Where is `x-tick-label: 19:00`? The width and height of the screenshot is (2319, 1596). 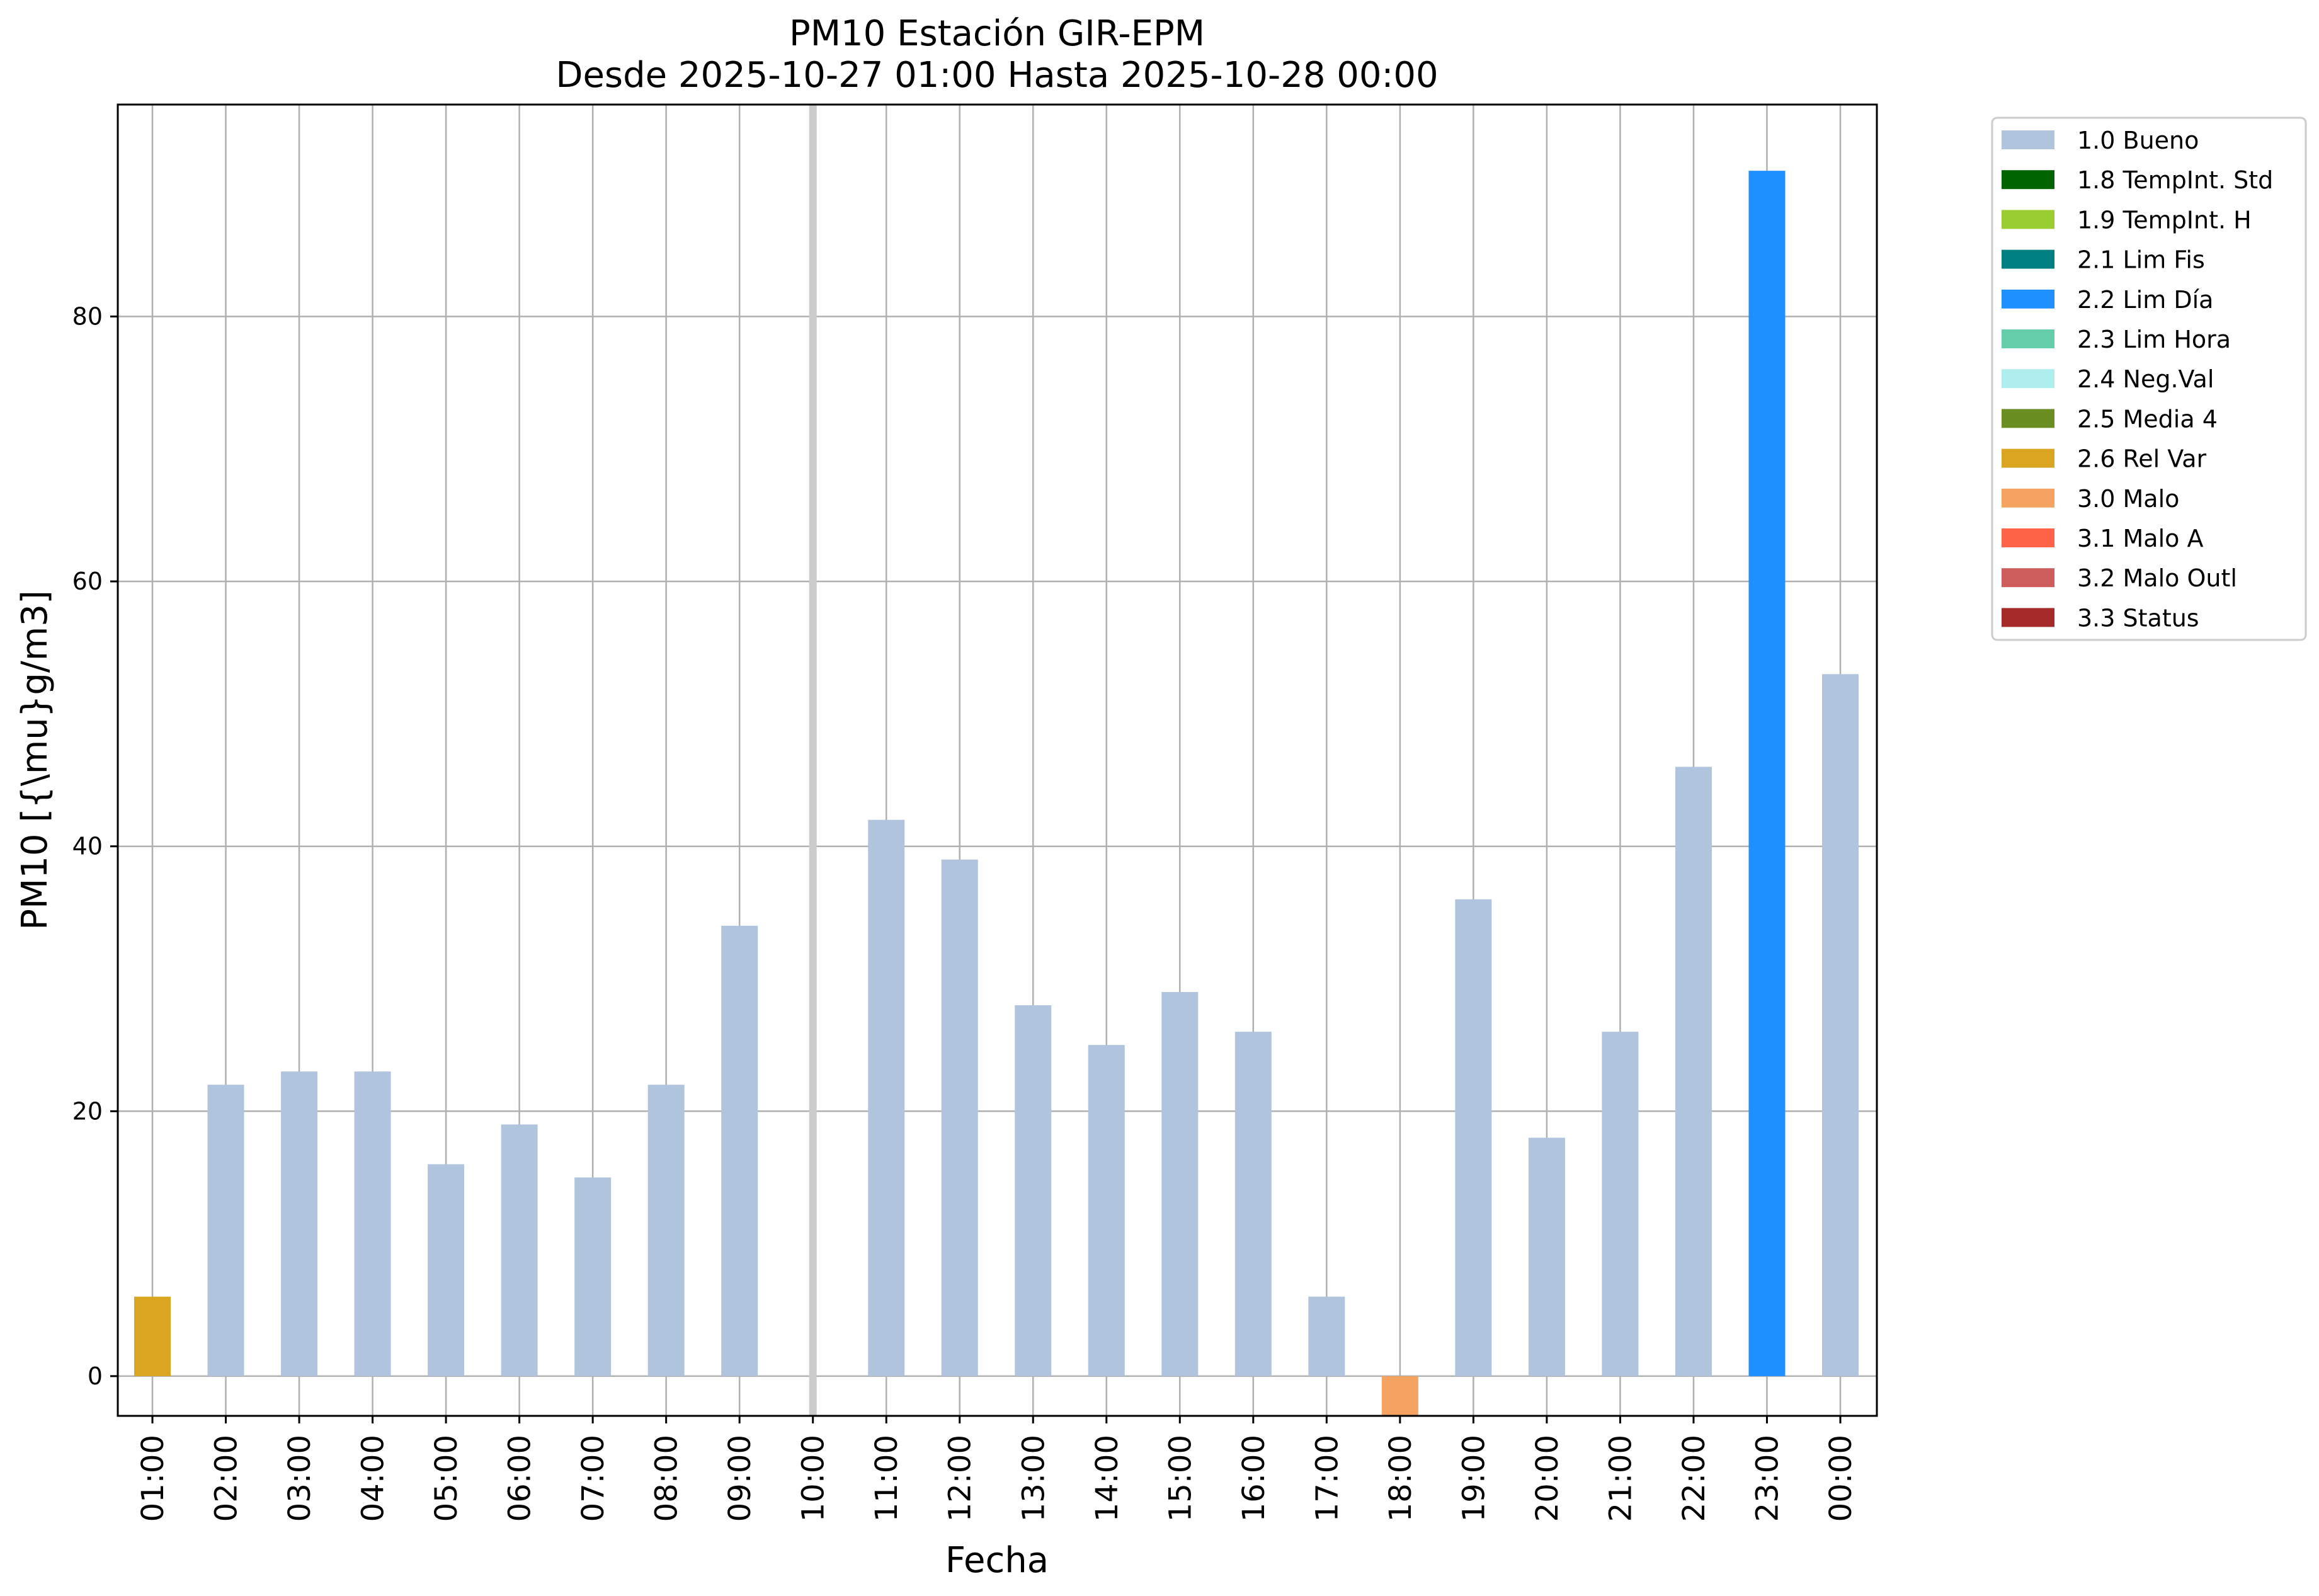 x-tick-label: 19:00 is located at coordinates (1473, 1478).